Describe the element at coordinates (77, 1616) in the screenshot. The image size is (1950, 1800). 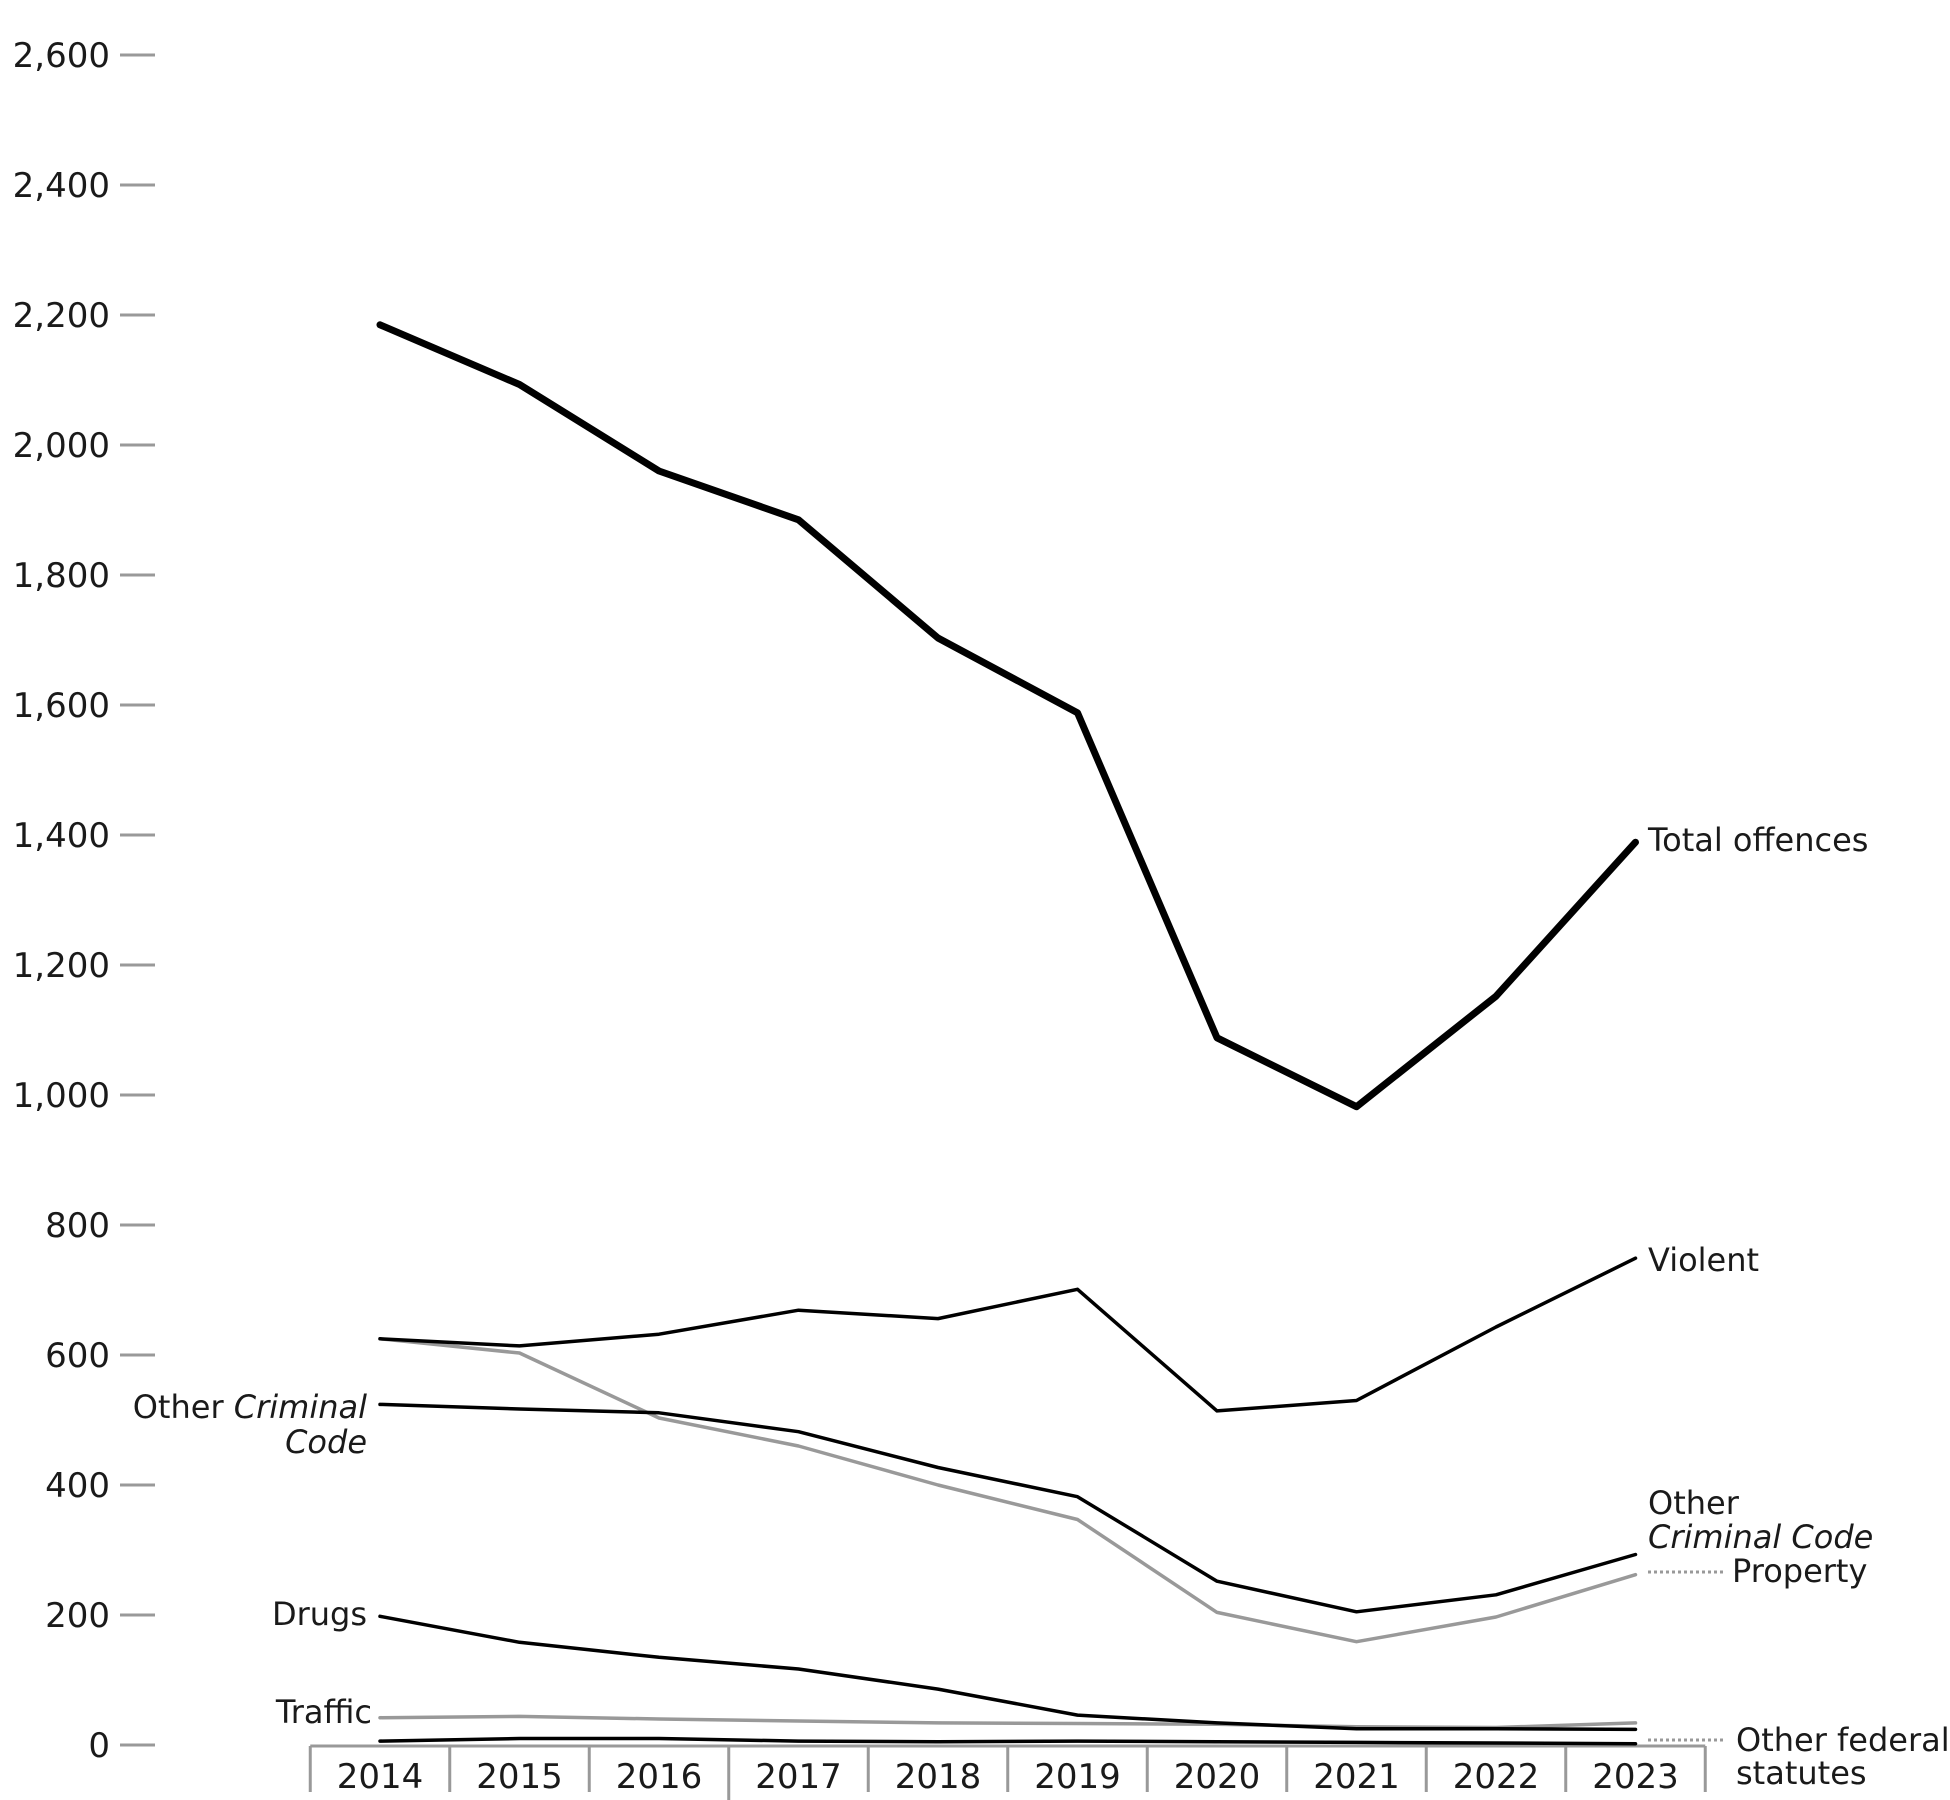
I see `y-tick-label: 200` at that location.